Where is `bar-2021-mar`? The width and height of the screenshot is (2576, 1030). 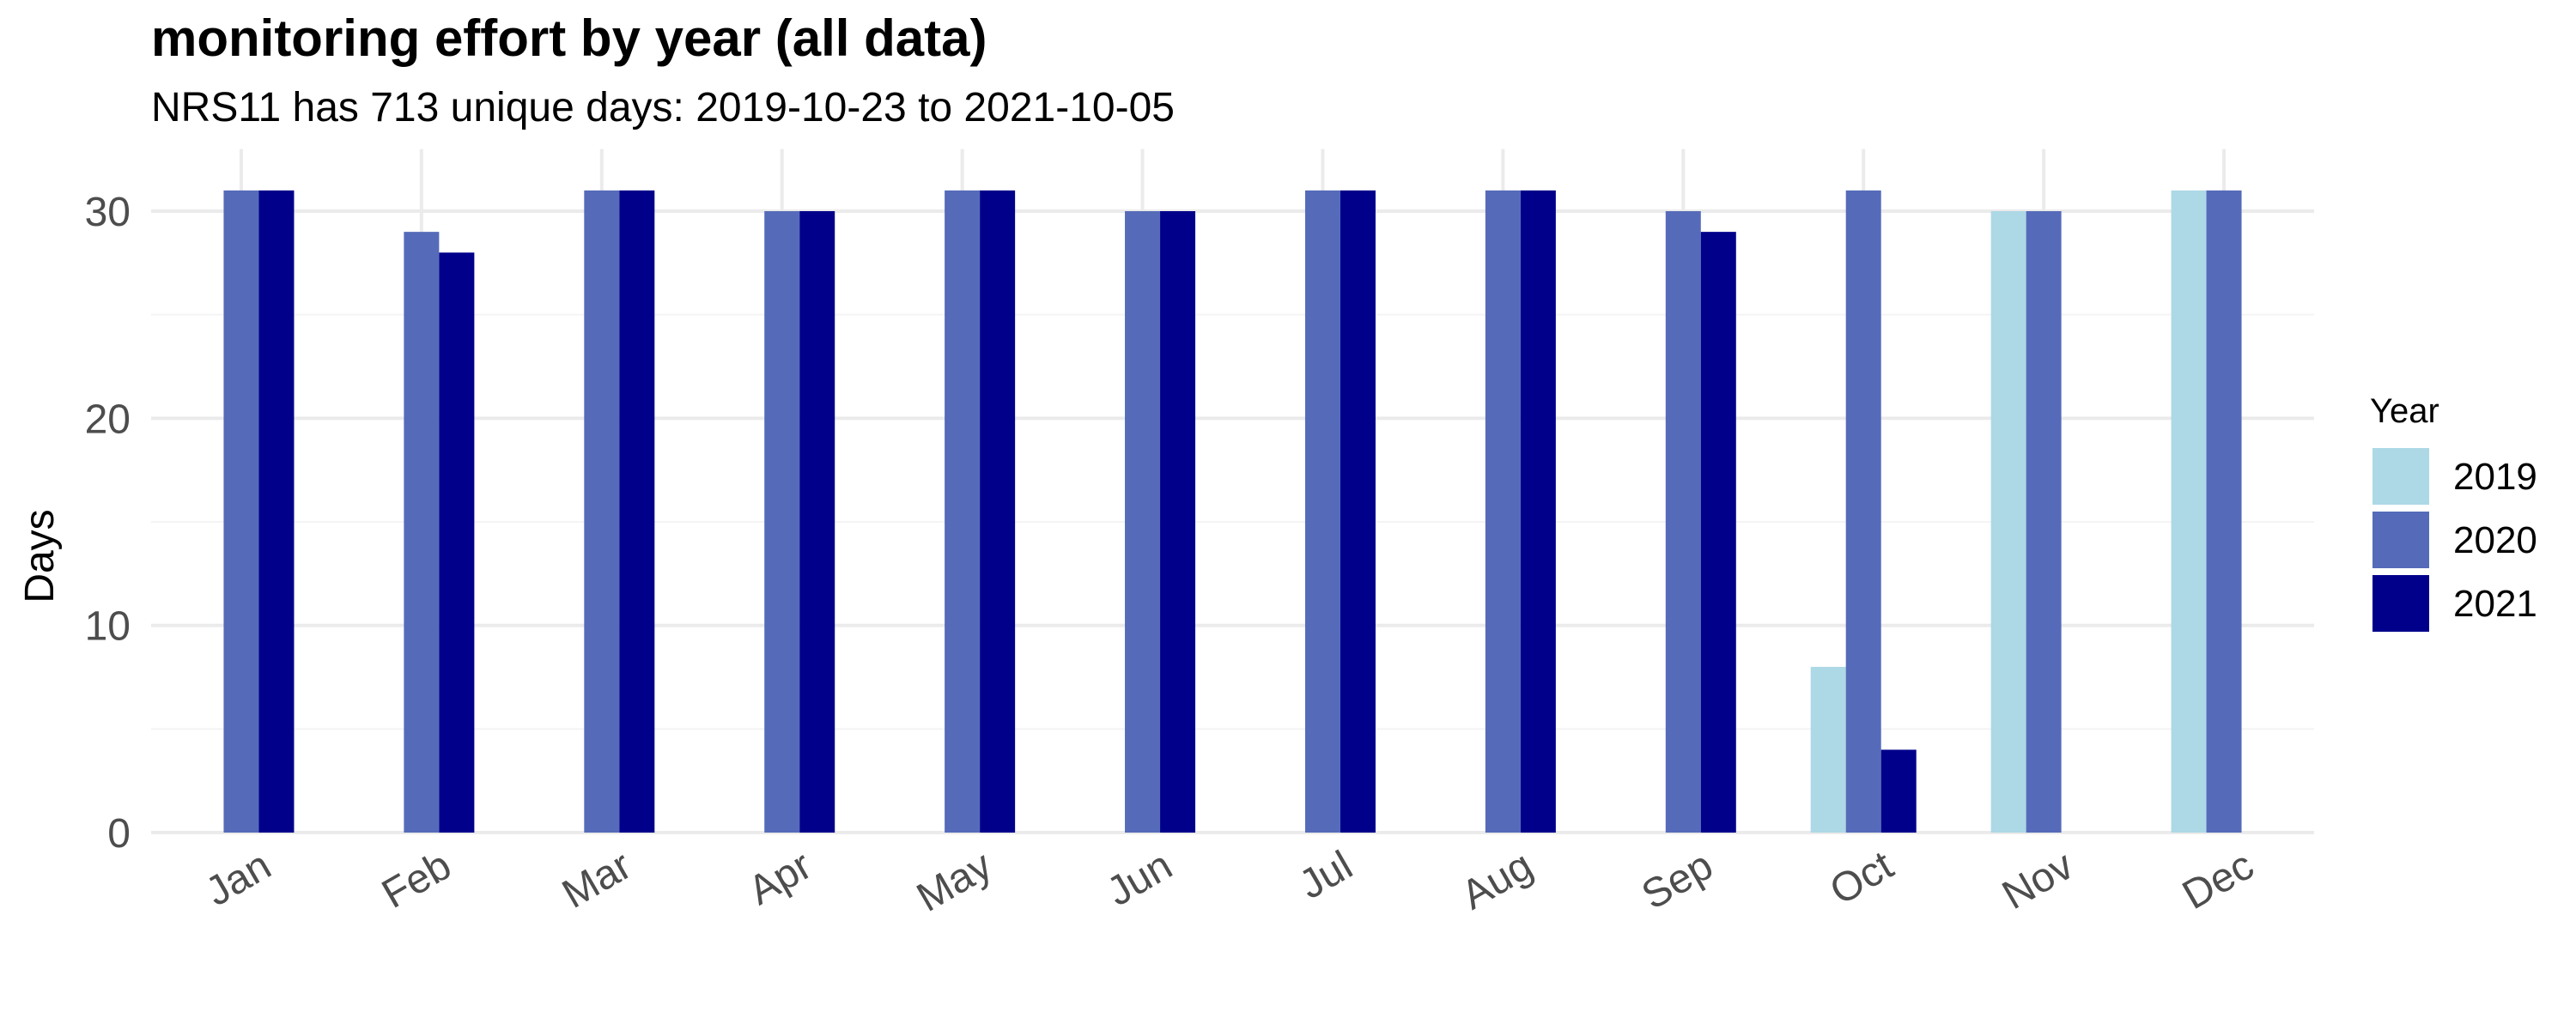
bar-2021-mar is located at coordinates (637, 511).